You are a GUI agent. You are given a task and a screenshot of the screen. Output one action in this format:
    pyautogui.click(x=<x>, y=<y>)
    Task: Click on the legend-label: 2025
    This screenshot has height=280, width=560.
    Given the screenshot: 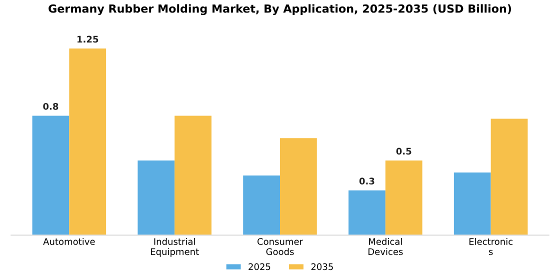 What is the action you would take?
    pyautogui.click(x=259, y=266)
    